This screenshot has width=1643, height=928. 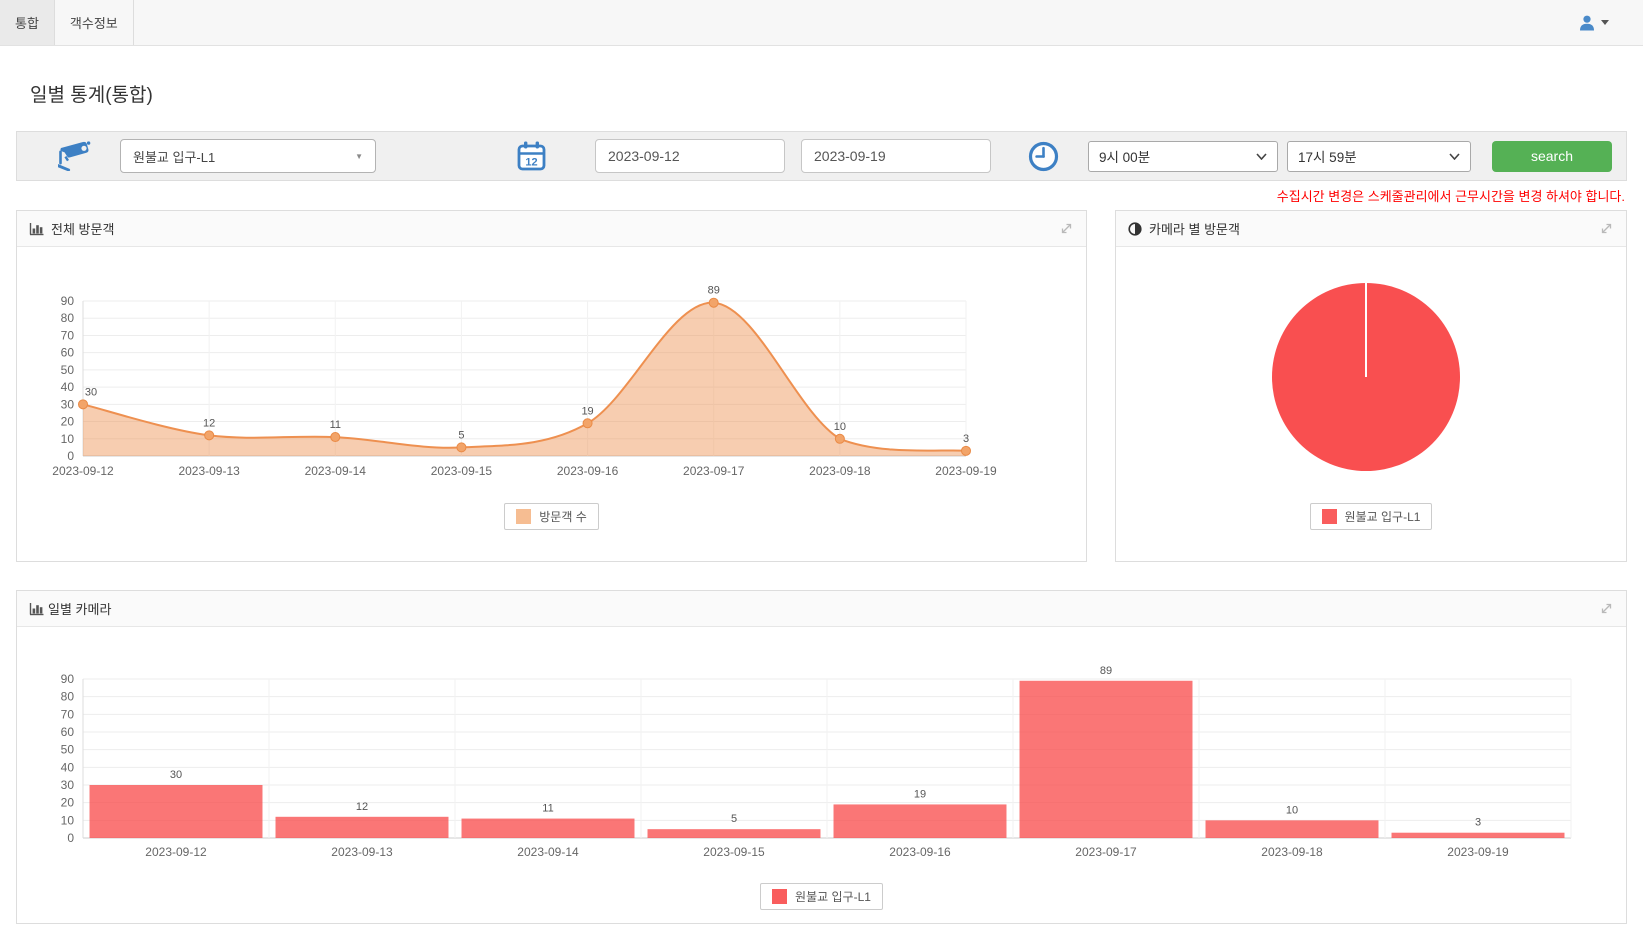 What do you see at coordinates (36, 228) in the screenshot?
I see `bar-chart-icon` at bounding box center [36, 228].